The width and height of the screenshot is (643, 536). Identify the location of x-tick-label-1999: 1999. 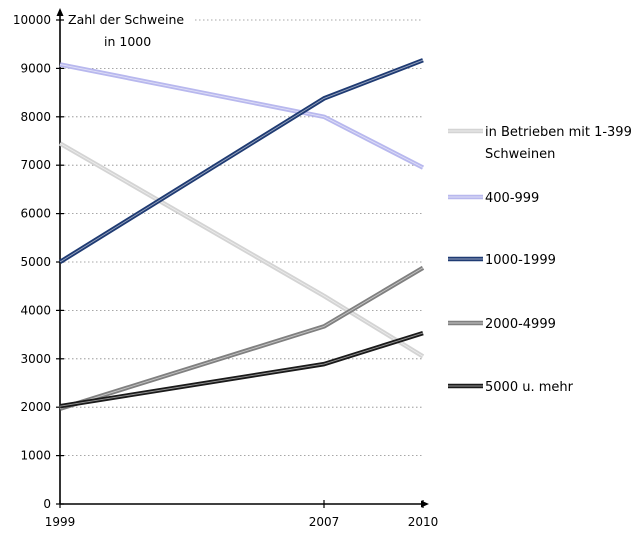
(60, 522).